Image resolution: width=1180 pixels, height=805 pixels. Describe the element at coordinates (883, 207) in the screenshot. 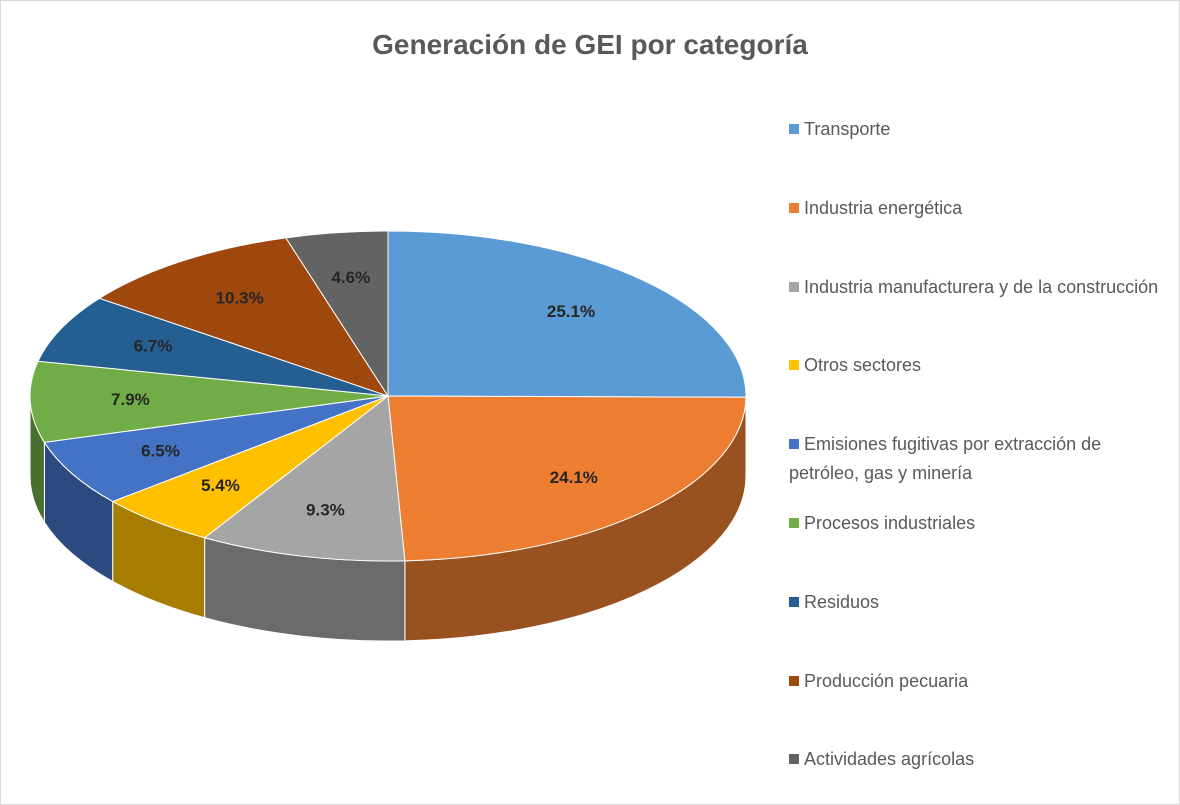

I see `legend-label: Industria energética` at that location.